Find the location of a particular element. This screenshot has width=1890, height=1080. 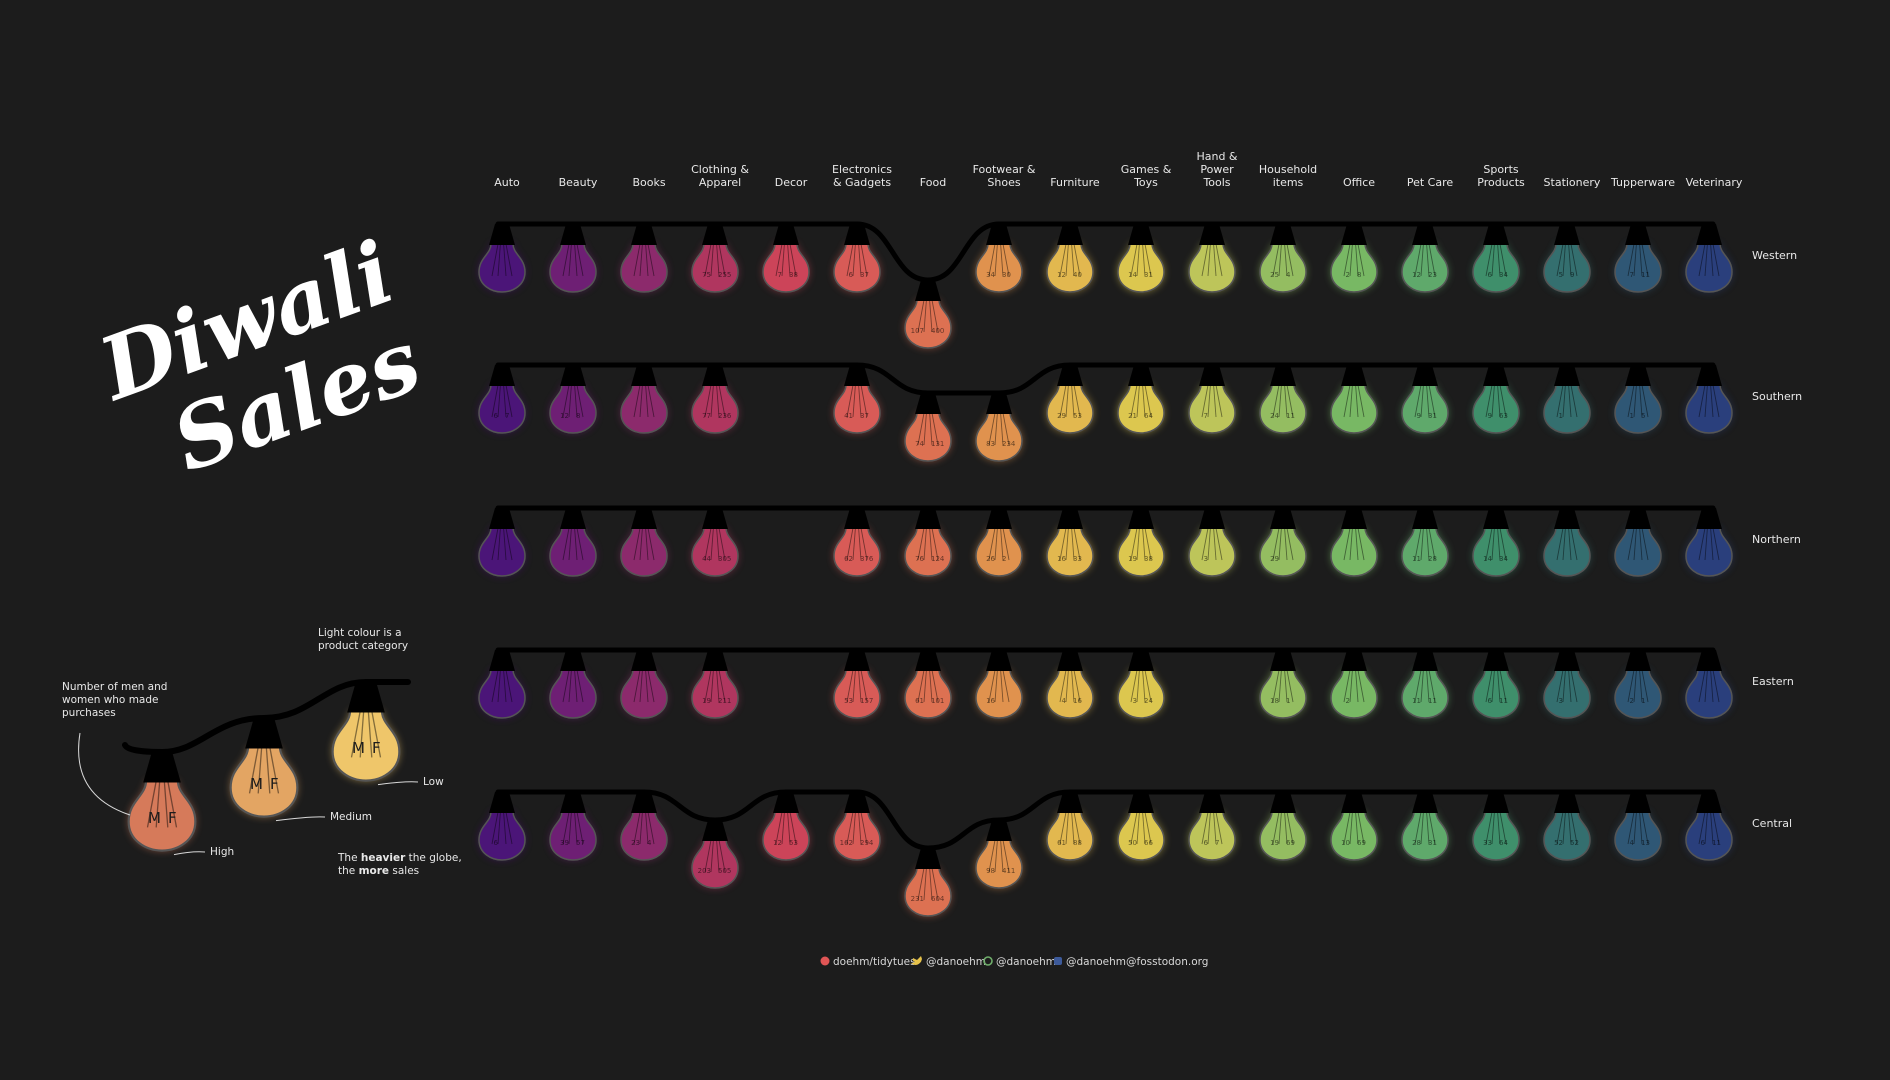

value-male: 24 is located at coordinates (1274, 416).